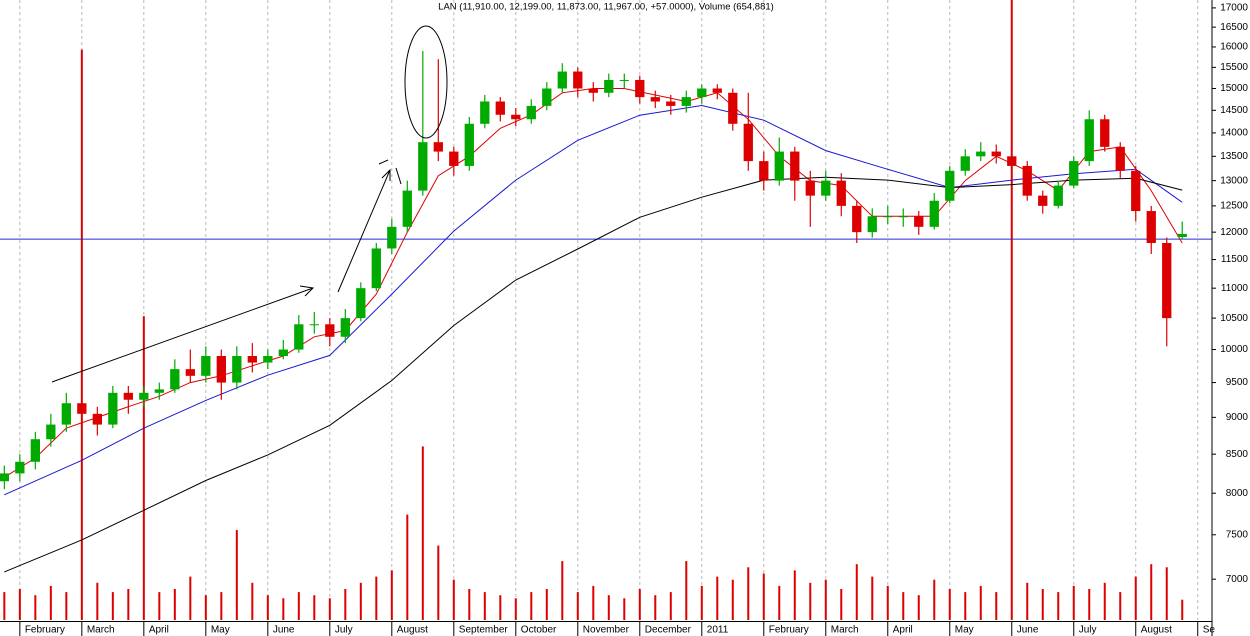 This screenshot has width=1250, height=636. Describe the element at coordinates (903, 630) in the screenshot. I see `x-tick-label: April` at that location.